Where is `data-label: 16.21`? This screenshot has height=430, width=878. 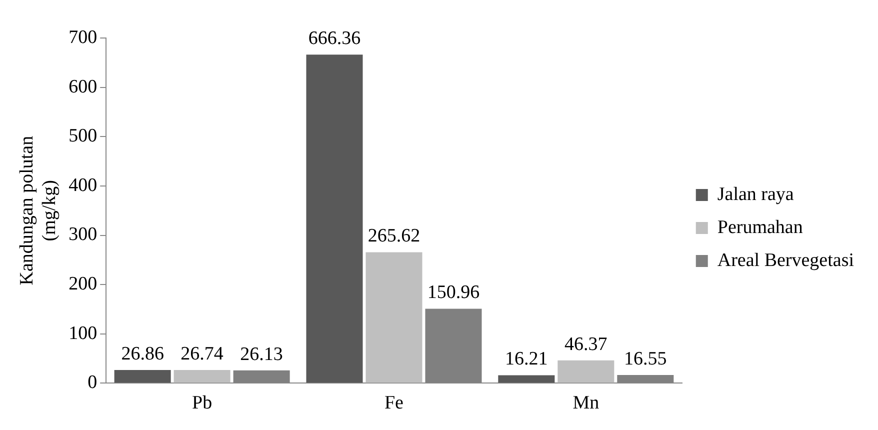 data-label: 16.21 is located at coordinates (526, 359).